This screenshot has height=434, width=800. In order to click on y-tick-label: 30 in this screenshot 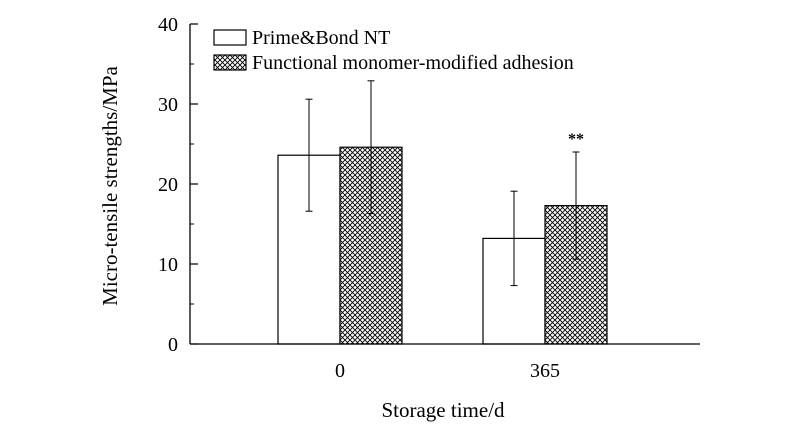, I will do `click(168, 105)`.